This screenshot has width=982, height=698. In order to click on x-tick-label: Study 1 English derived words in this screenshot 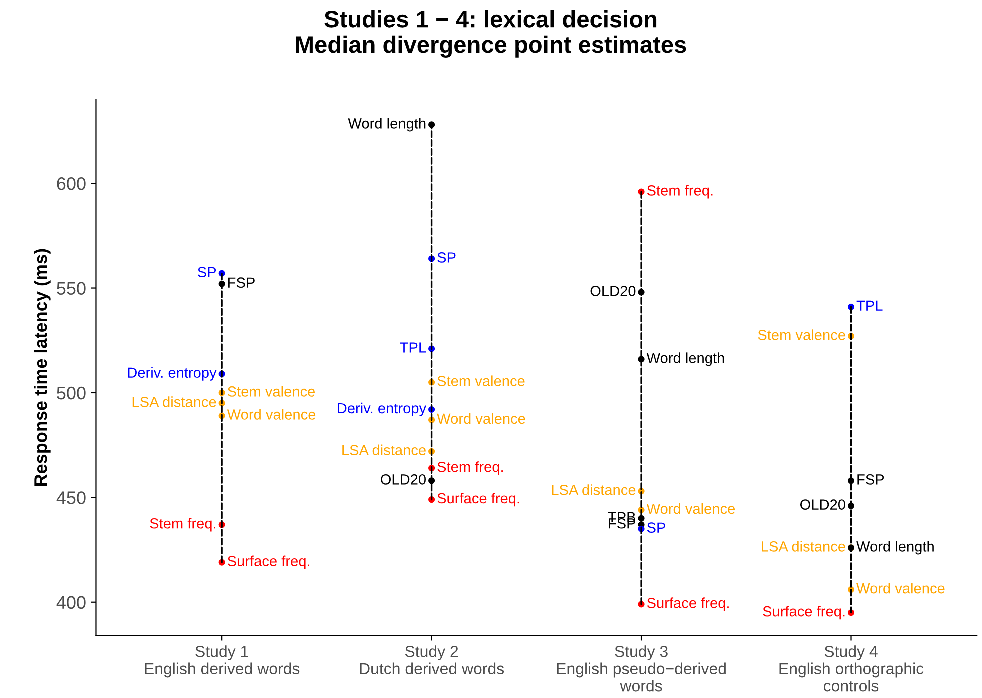, I will do `click(222, 662)`.